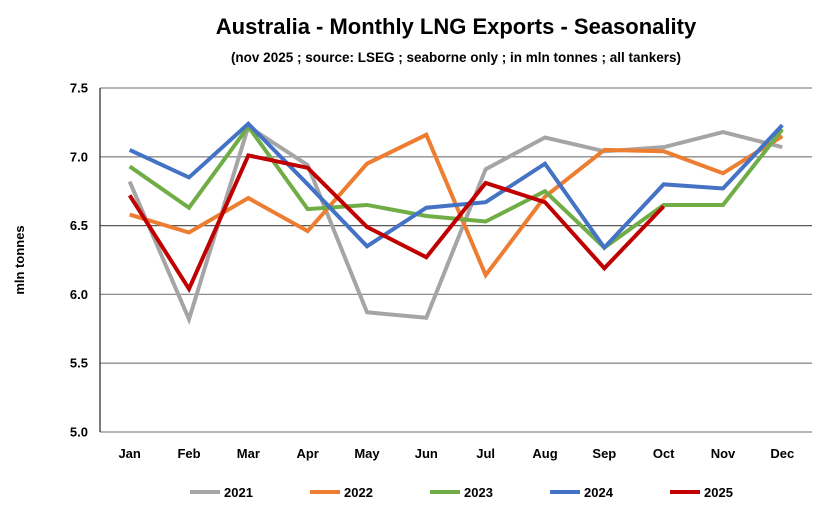  What do you see at coordinates (782, 453) in the screenshot?
I see `x-tick-label: Dec` at bounding box center [782, 453].